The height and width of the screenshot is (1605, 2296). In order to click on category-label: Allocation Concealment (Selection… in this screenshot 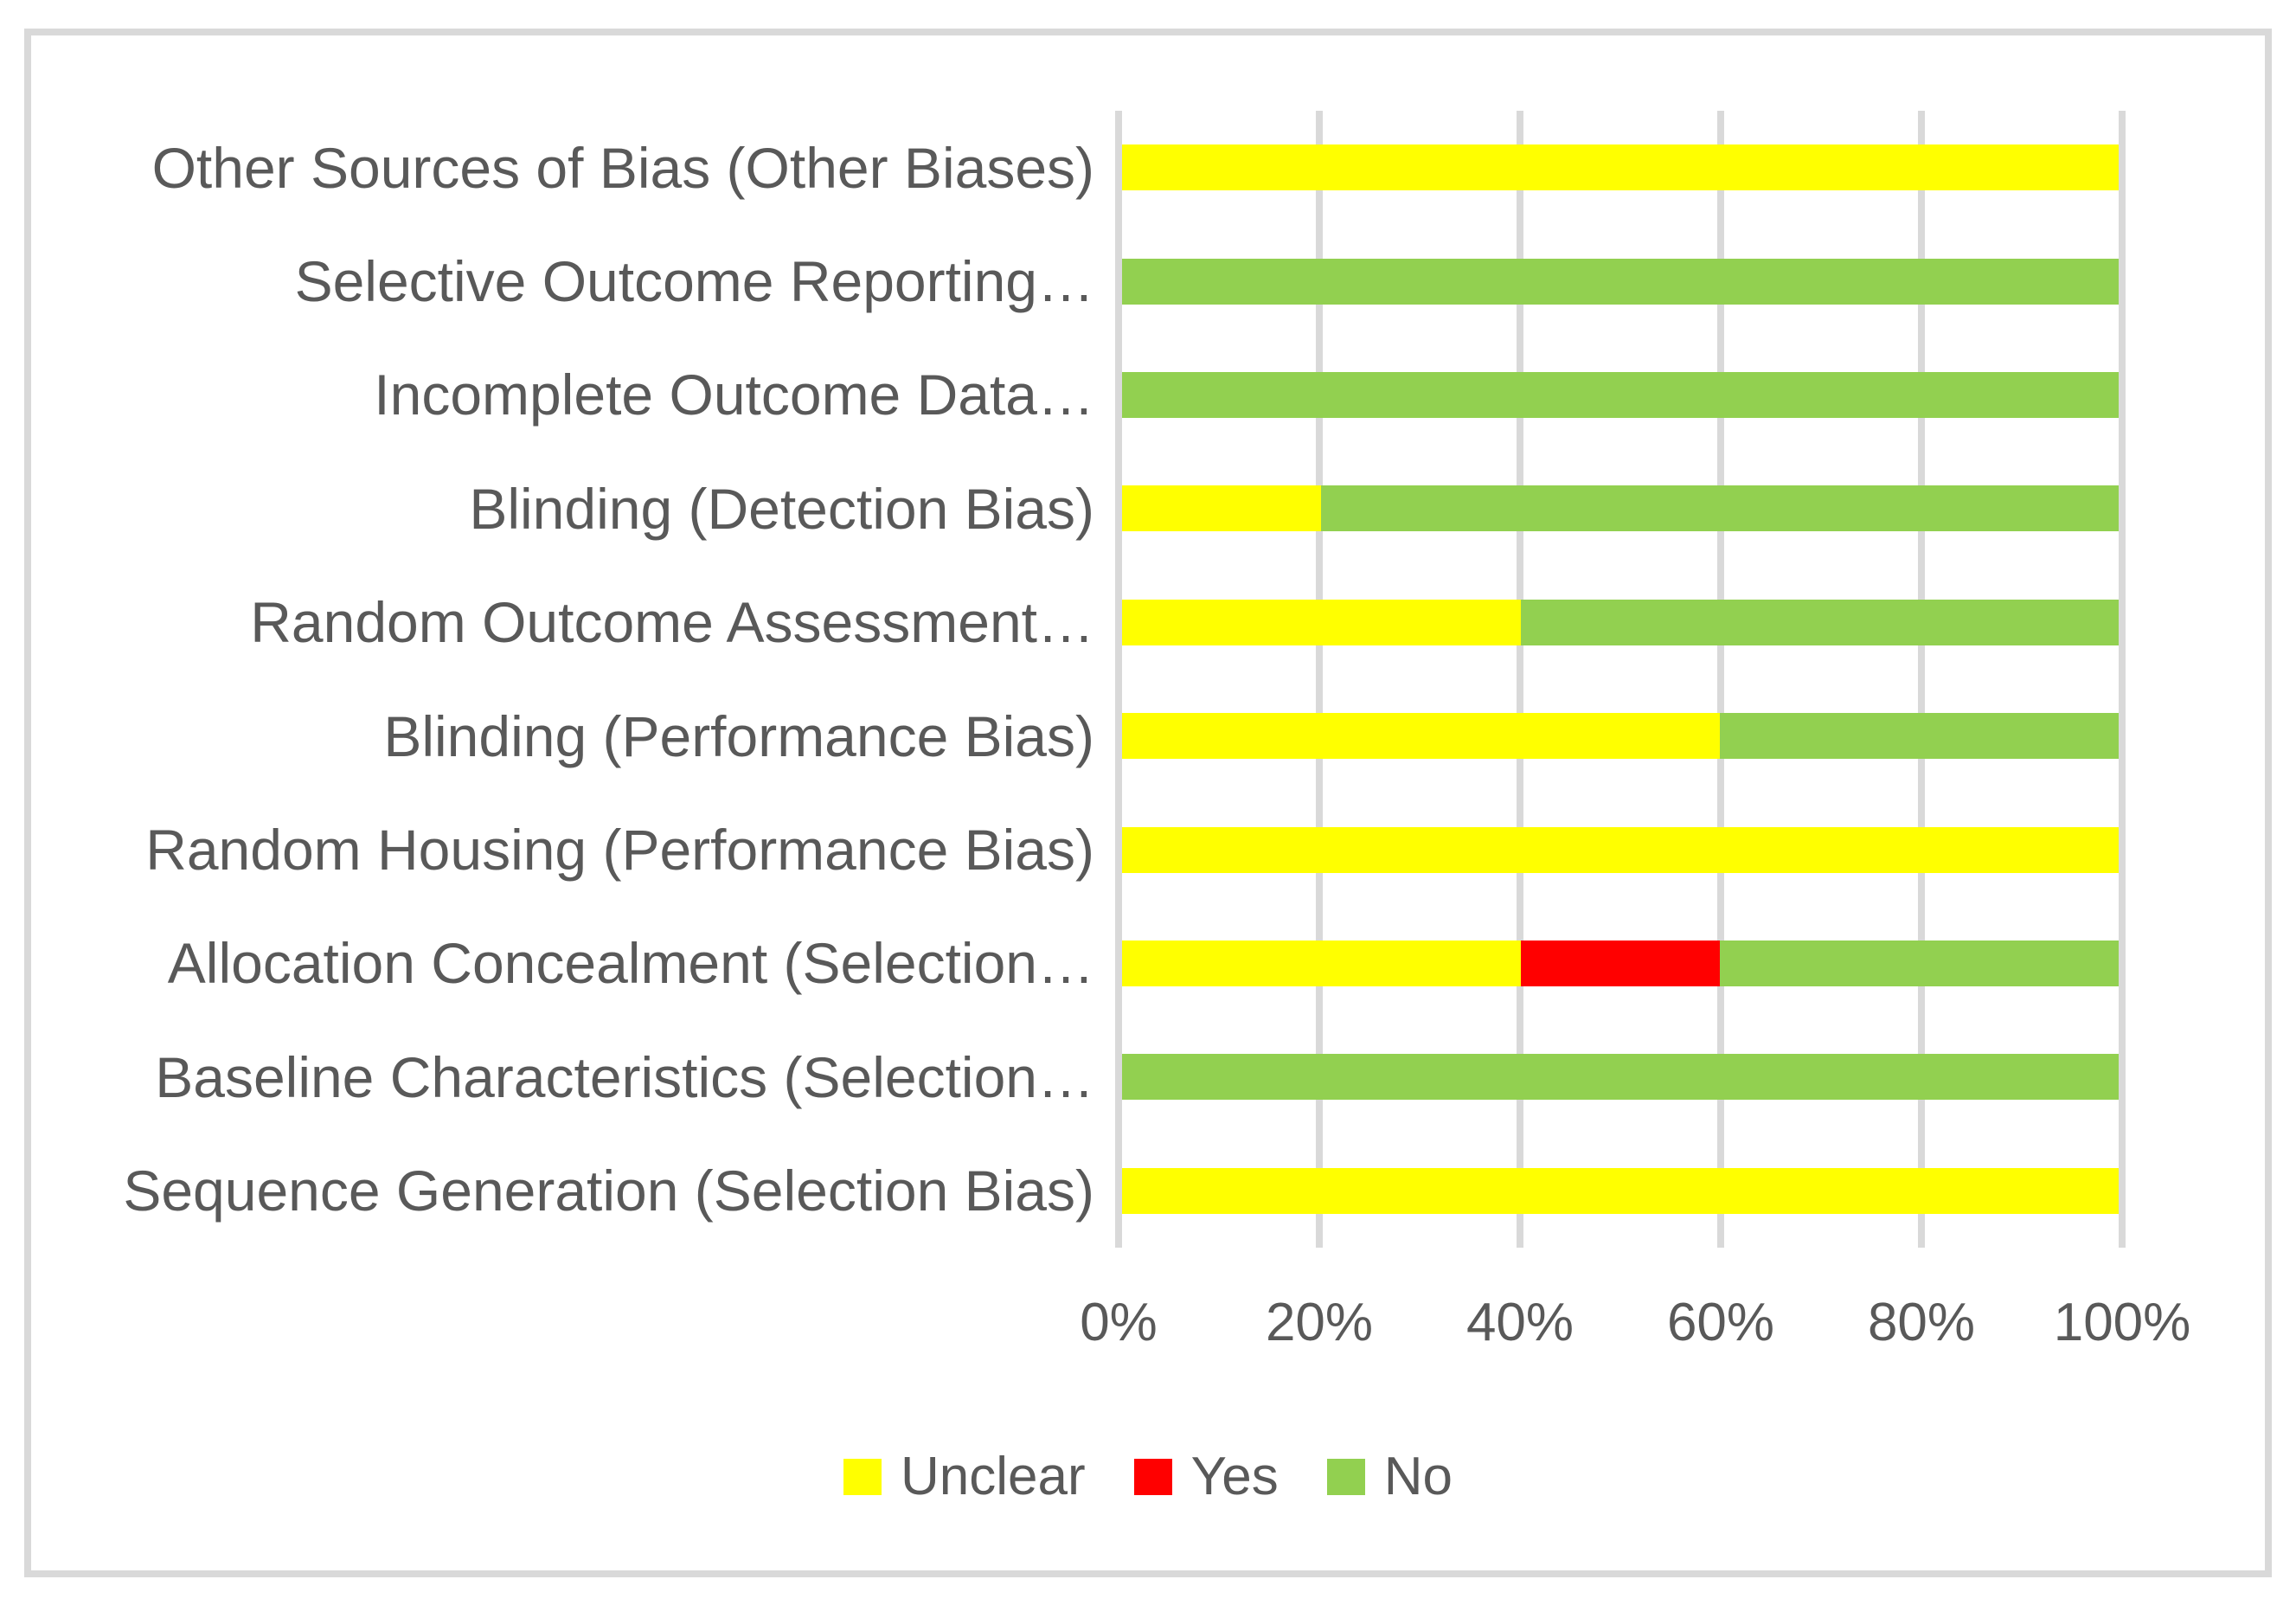, I will do `click(630, 963)`.